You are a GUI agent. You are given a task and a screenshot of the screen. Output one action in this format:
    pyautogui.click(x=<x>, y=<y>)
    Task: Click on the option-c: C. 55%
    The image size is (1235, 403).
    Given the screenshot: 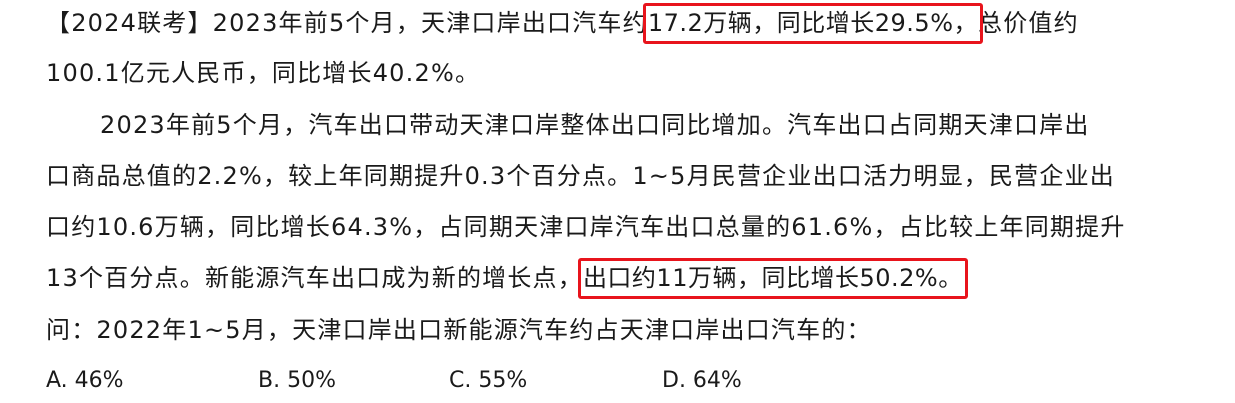 What is the action you would take?
    pyautogui.click(x=488, y=380)
    